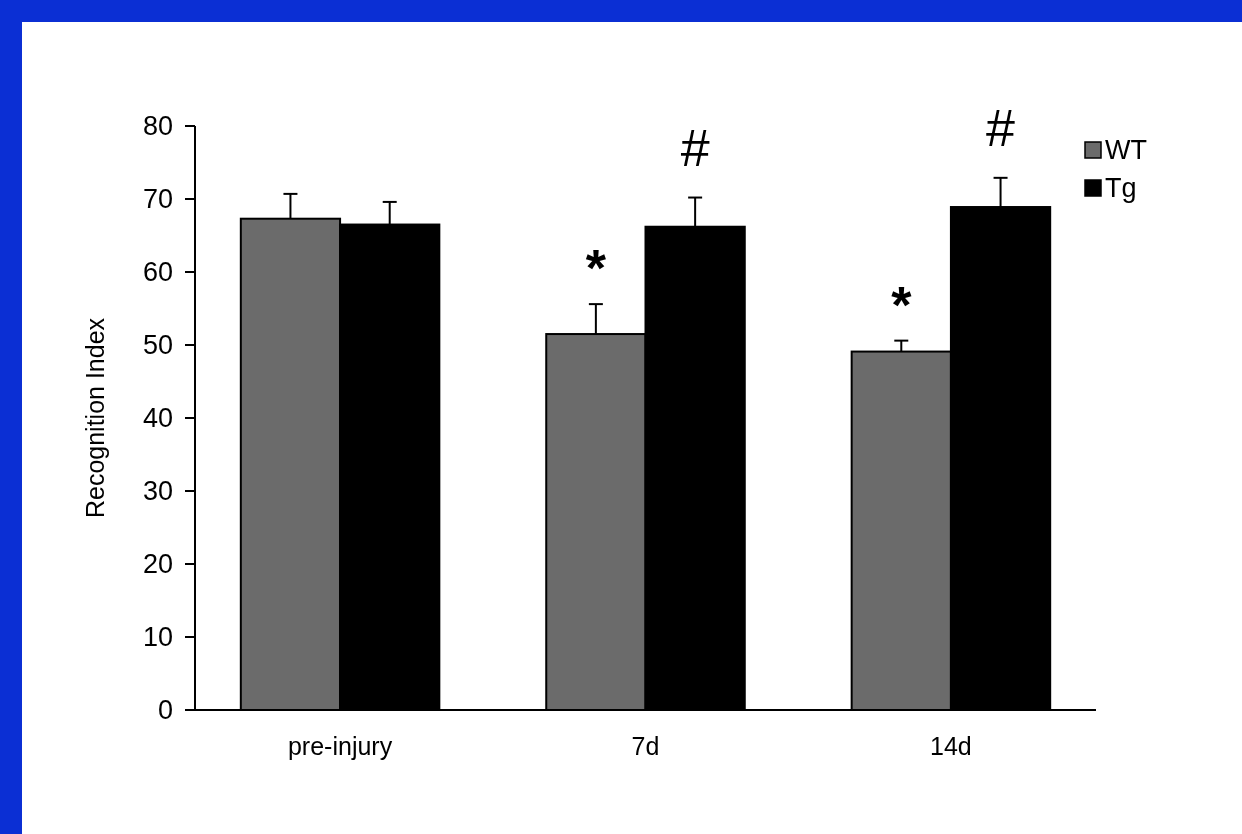  What do you see at coordinates (157, 345) in the screenshot?
I see `y-tick-label: 50` at bounding box center [157, 345].